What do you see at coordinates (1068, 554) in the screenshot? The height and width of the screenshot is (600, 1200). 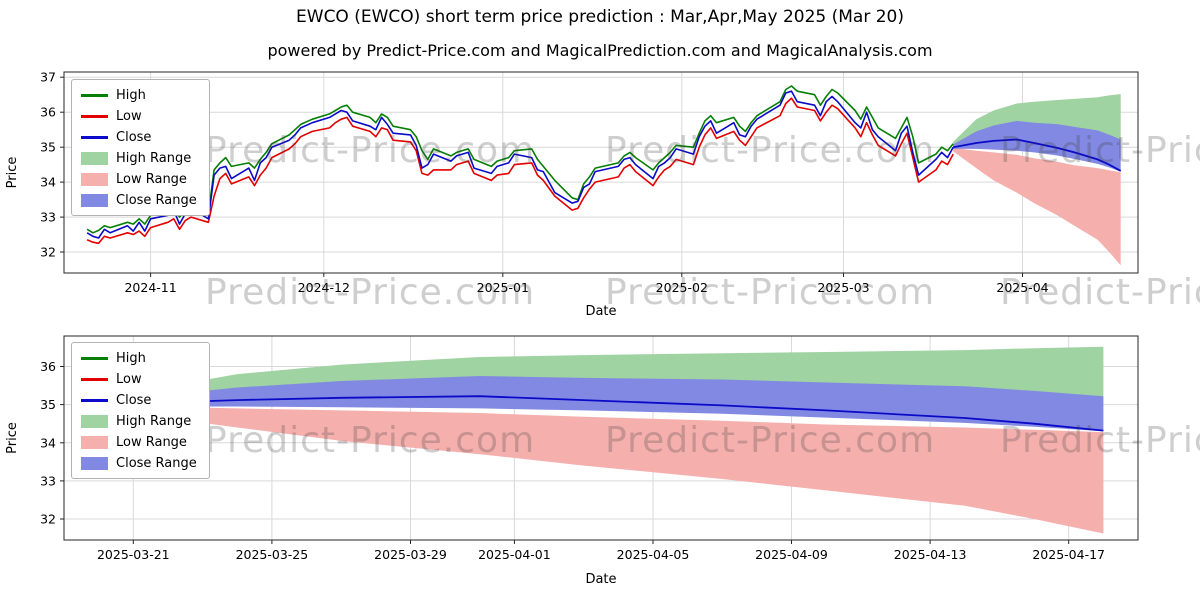 I see `x-tick-label: 2025-04-17` at bounding box center [1068, 554].